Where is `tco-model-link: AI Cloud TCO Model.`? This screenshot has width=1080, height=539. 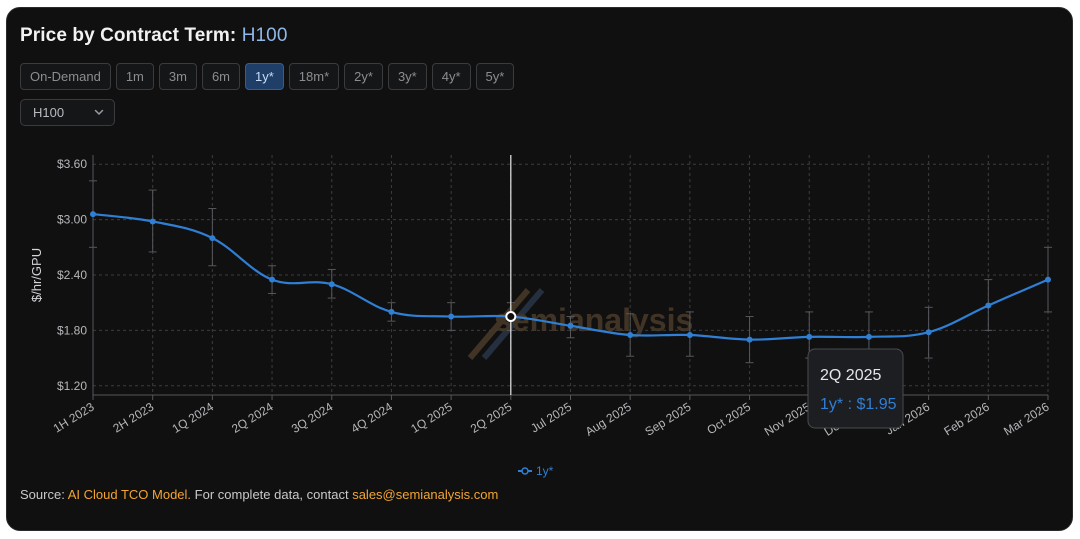 tco-model-link: AI Cloud TCO Model. is located at coordinates (129, 494).